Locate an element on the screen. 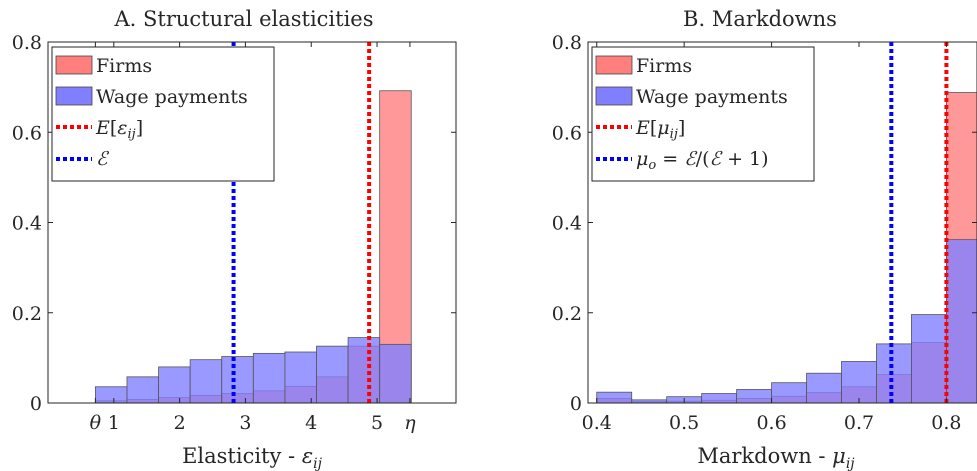 The image size is (977, 471). chart-title: A. Structural elasticities is located at coordinates (243, 19).